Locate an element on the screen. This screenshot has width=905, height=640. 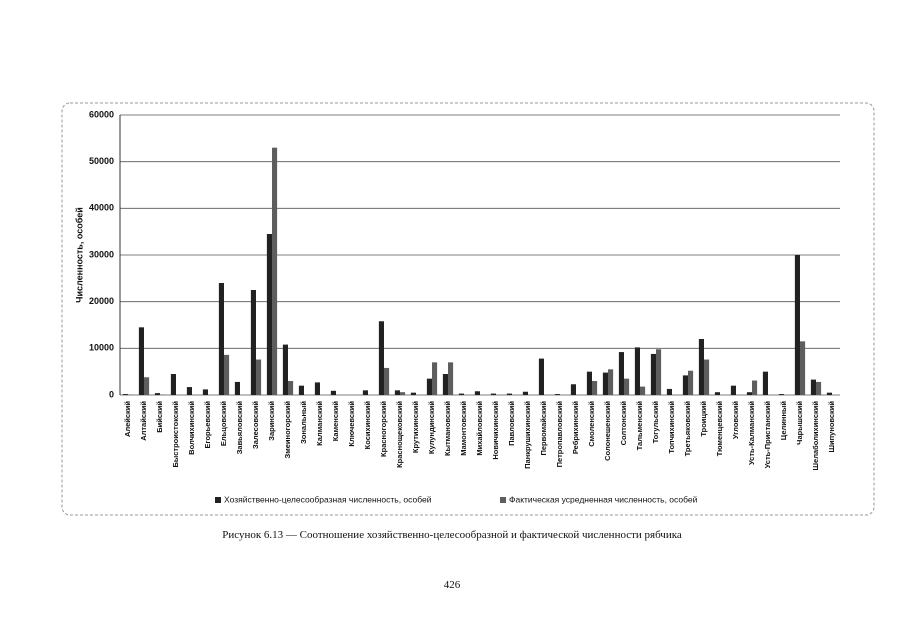
x-tick-label: Алейский is located at coordinates (127, 419).